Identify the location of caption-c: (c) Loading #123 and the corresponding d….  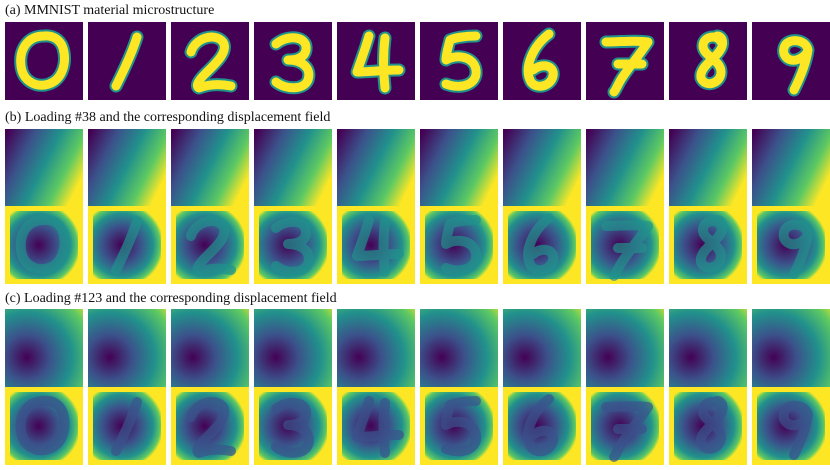
(171, 298).